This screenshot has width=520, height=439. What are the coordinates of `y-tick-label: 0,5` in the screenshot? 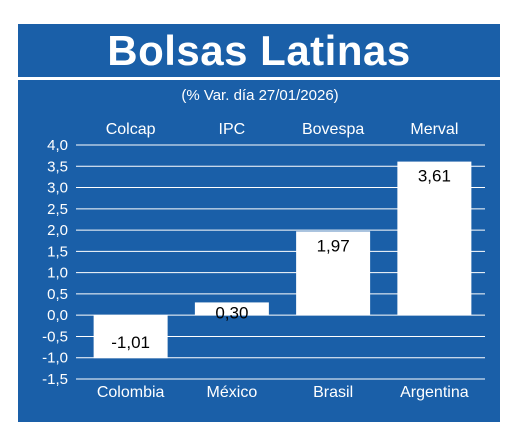 It's located at (57, 294).